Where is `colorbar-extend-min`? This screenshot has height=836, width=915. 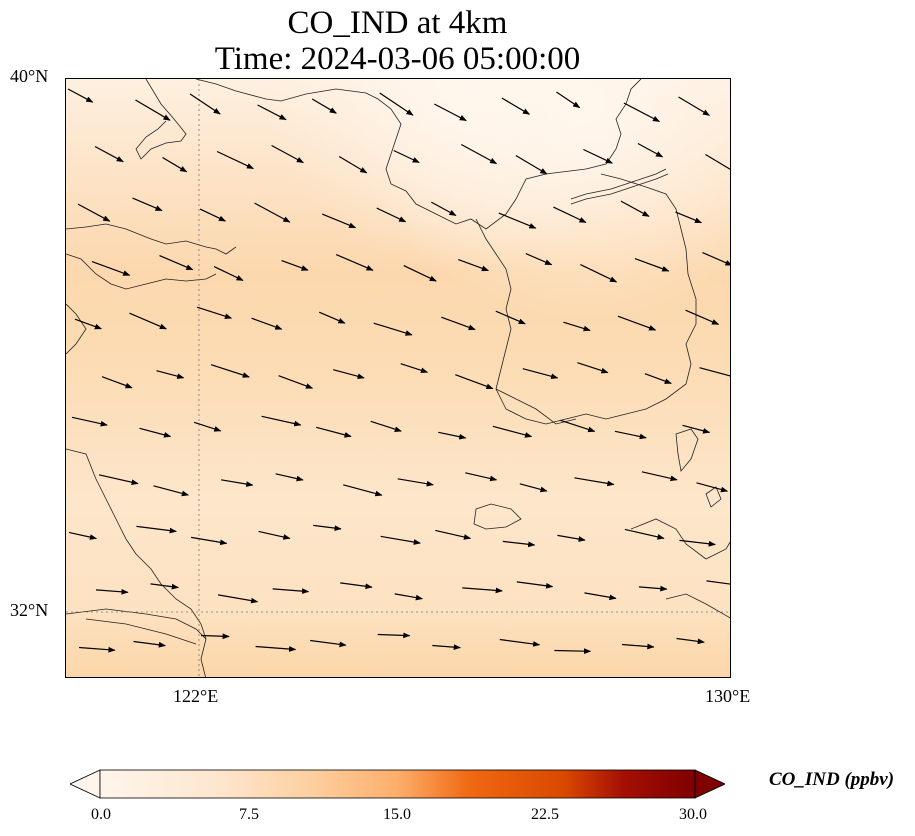
colorbar-extend-min is located at coordinates (85, 784).